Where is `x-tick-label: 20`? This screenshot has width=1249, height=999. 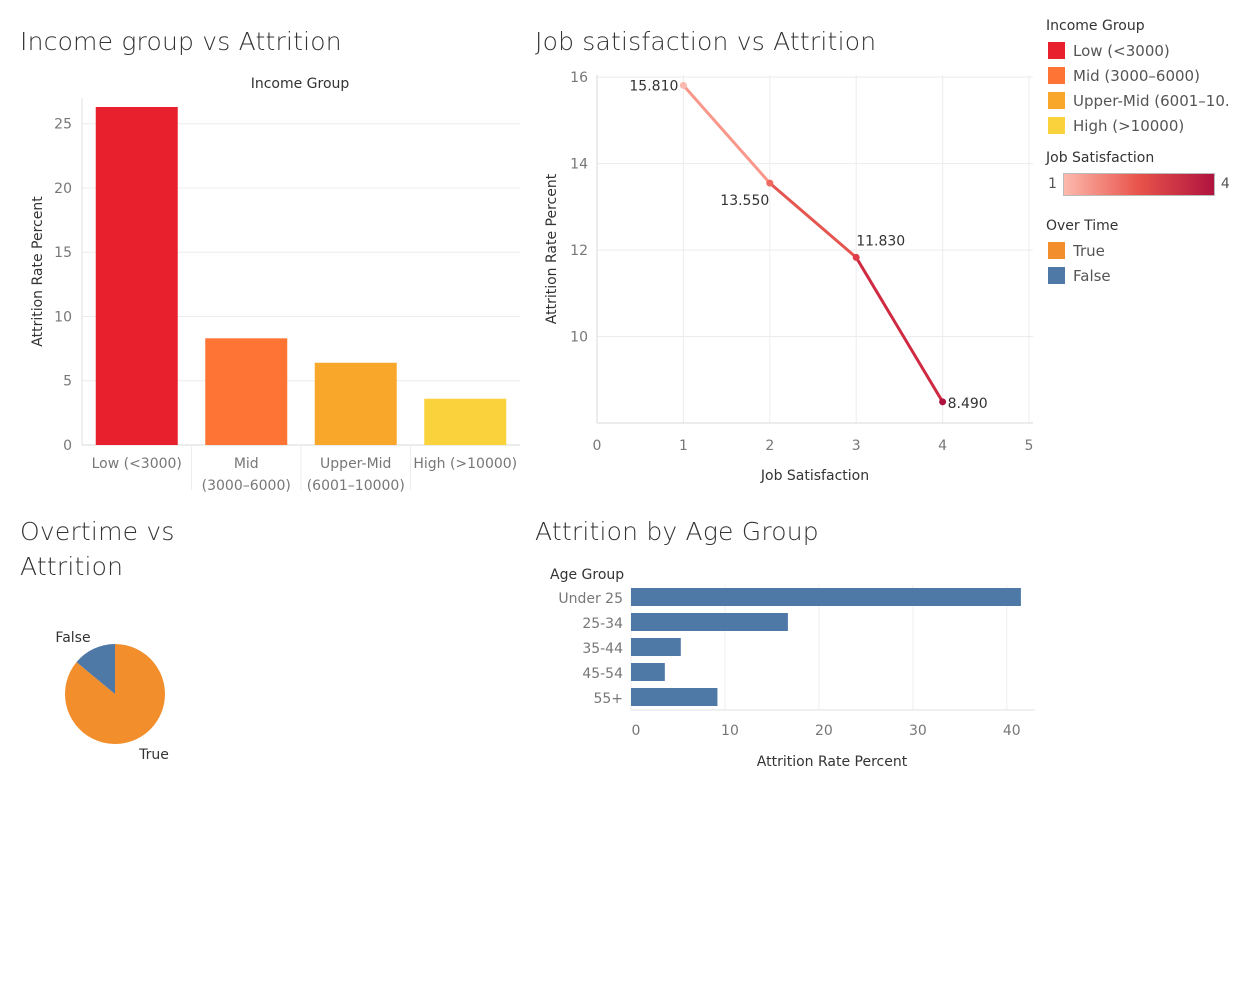
x-tick-label: 20 is located at coordinates (824, 731).